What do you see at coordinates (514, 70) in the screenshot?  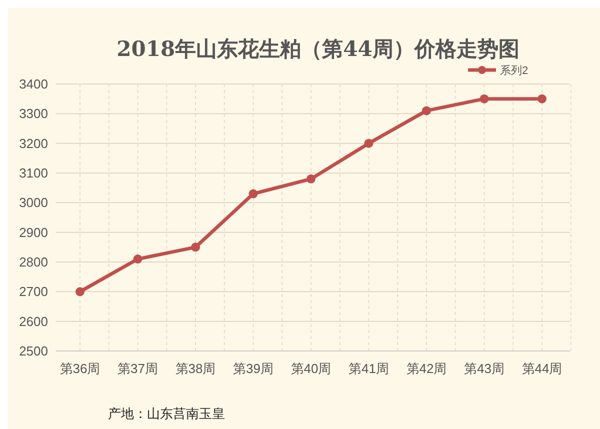 I see `legend-label: 系列2` at bounding box center [514, 70].